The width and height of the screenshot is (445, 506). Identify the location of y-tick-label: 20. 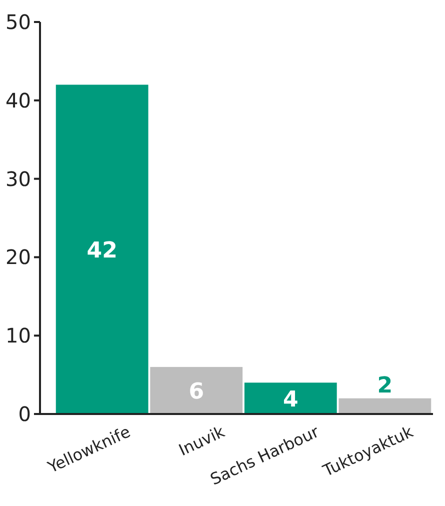
(18, 257).